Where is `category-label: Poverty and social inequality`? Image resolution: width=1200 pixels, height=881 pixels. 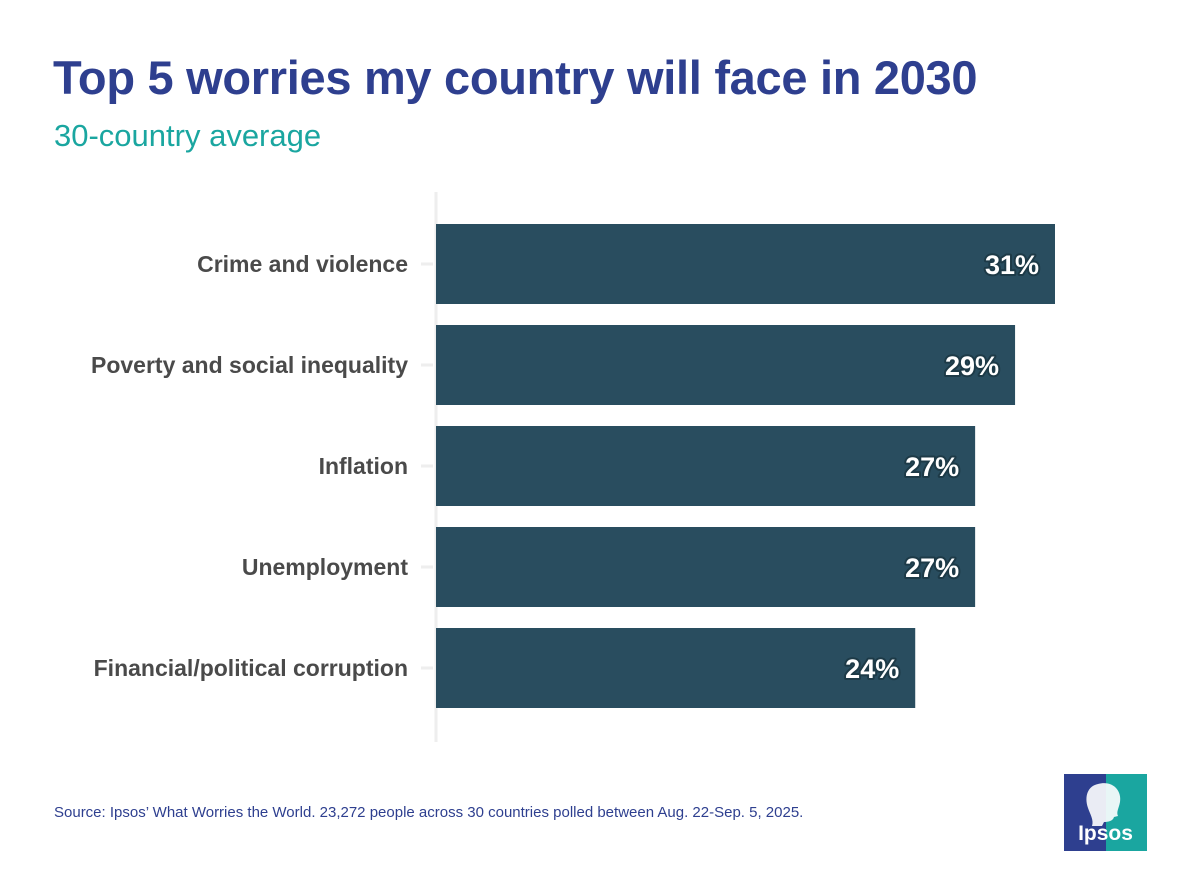
category-label: Poverty and social inequality is located at coordinates (249, 365).